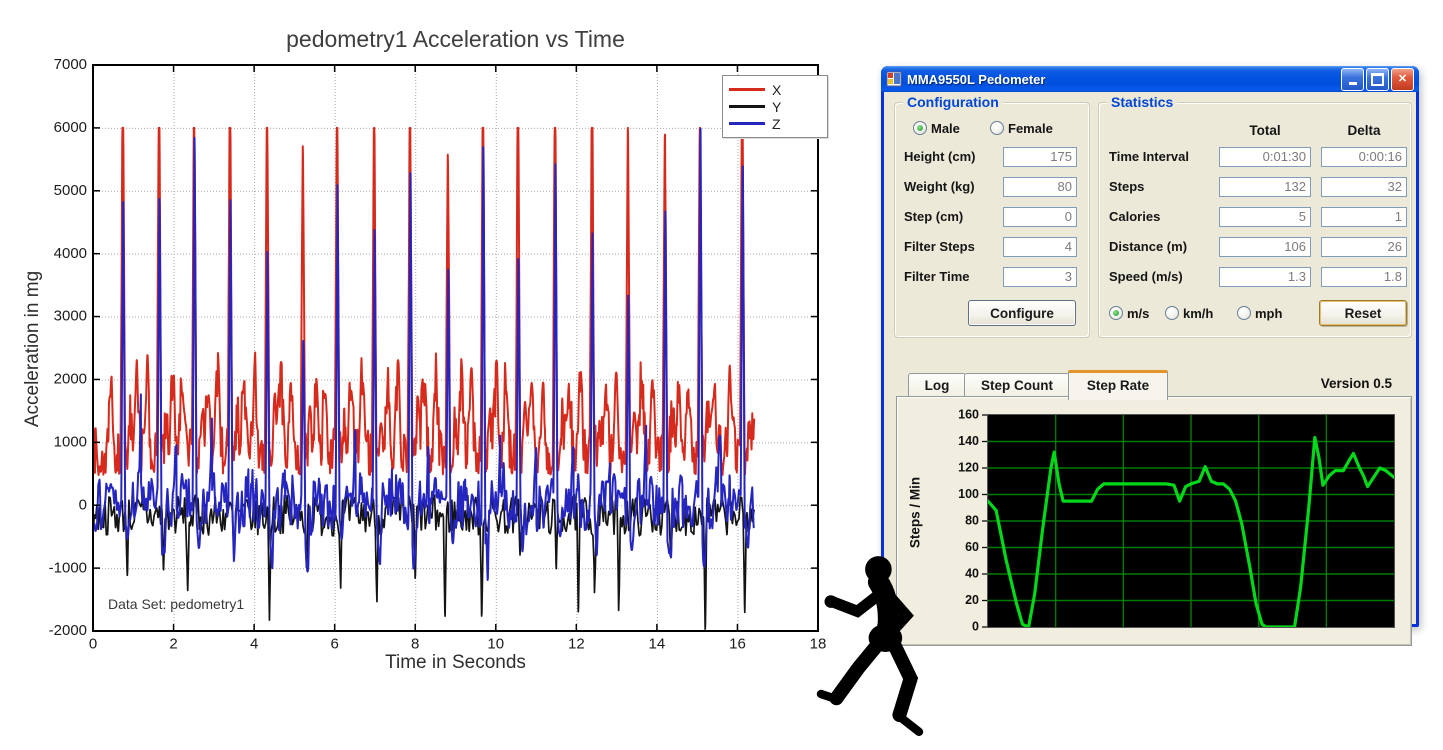 This screenshot has height=750, width=1443. What do you see at coordinates (936, 128) in the screenshot?
I see `radio-male: Male` at bounding box center [936, 128].